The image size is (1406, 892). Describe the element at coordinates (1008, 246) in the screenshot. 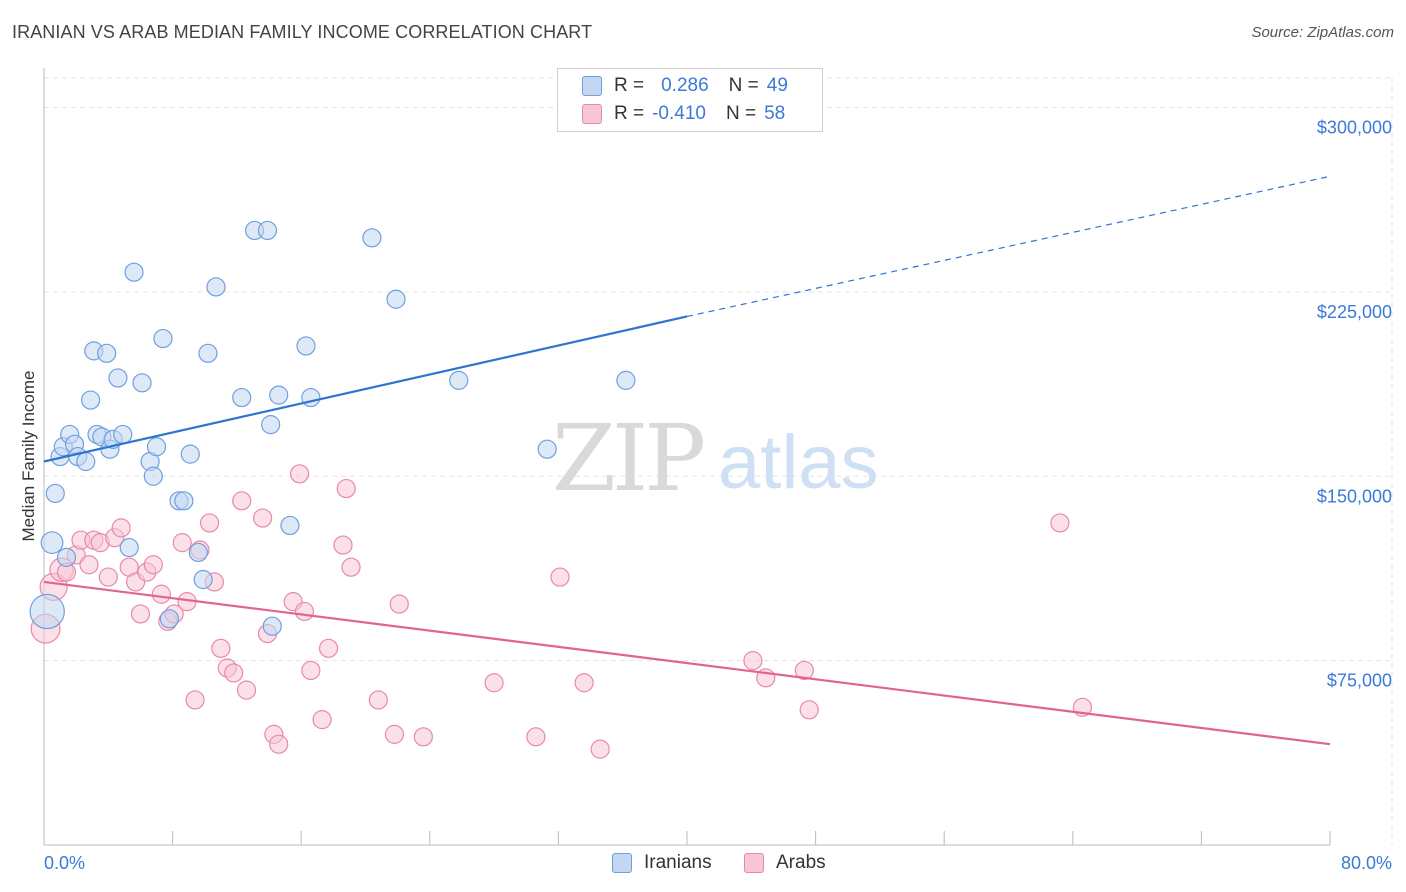

I see `iranians-trend-extension` at that location.